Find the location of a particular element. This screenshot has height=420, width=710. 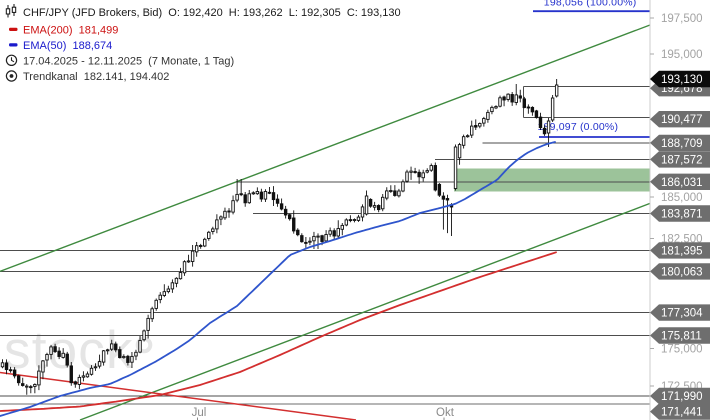

svg-text: 195,000 is located at coordinates (682, 55).